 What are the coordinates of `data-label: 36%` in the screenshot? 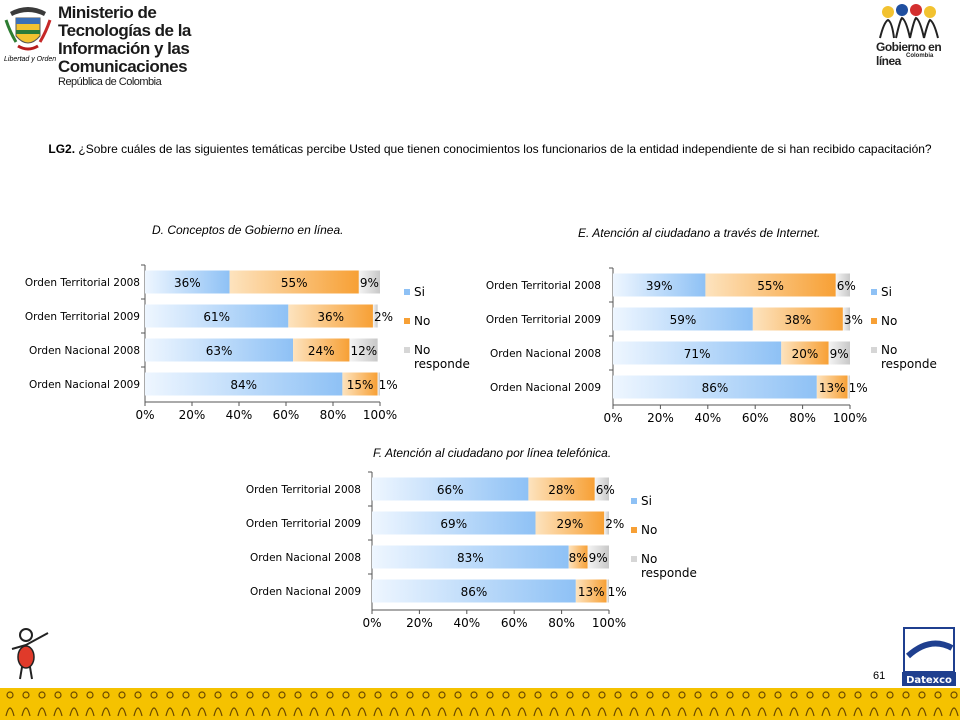 It's located at (330, 317).